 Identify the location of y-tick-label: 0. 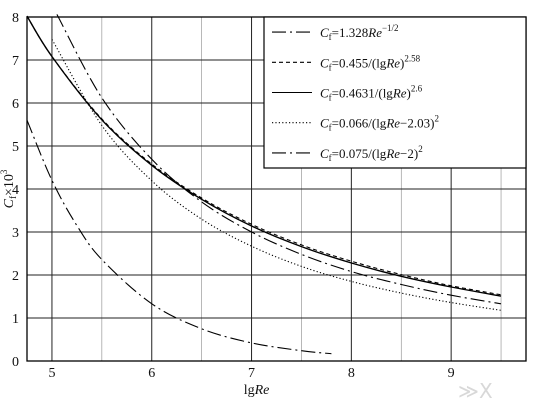
(15, 362).